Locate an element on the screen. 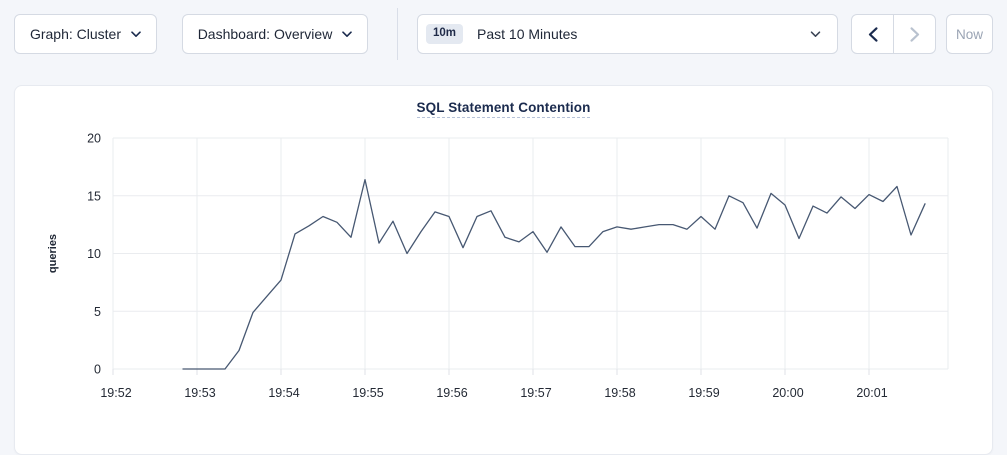 The image size is (1007, 455). y-tick-label: 15 is located at coordinates (94, 196).